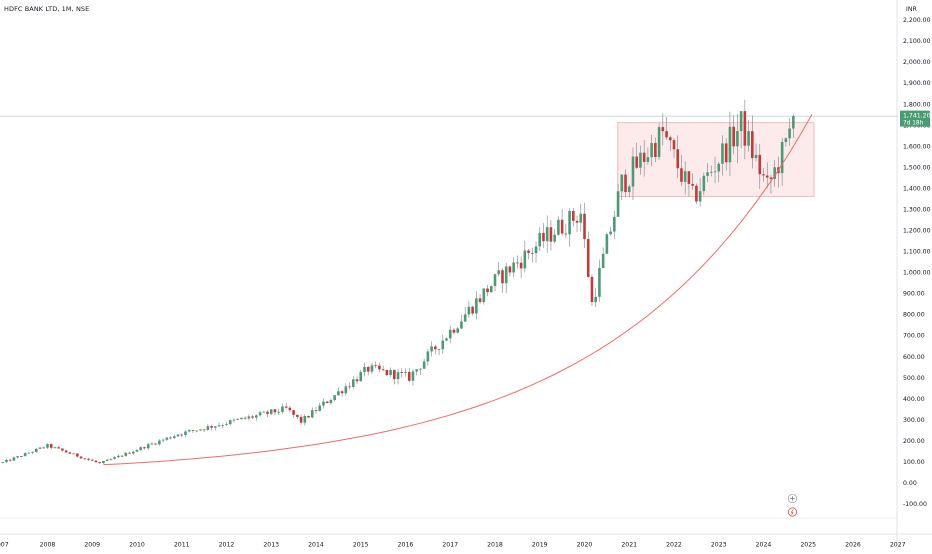  I want to click on plus-circle-icon, so click(792, 498).